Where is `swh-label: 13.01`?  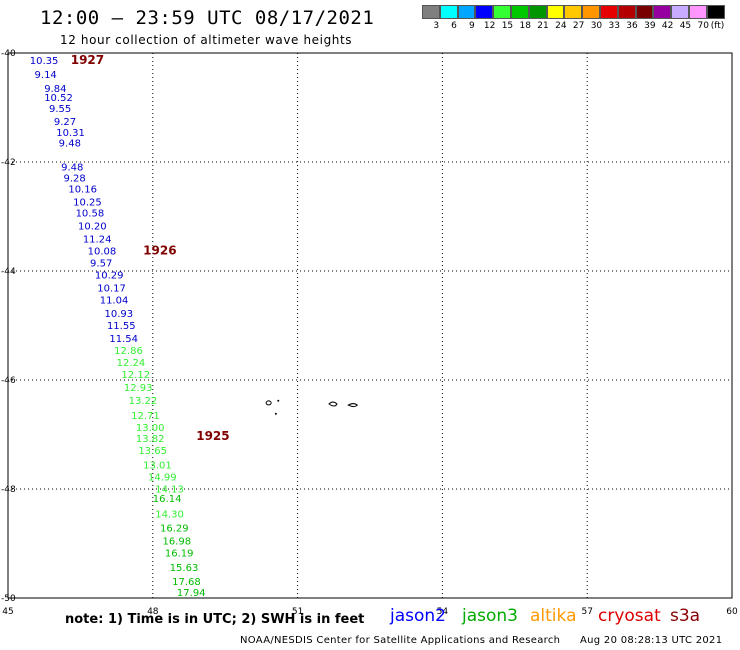 swh-label: 13.01 is located at coordinates (157, 465).